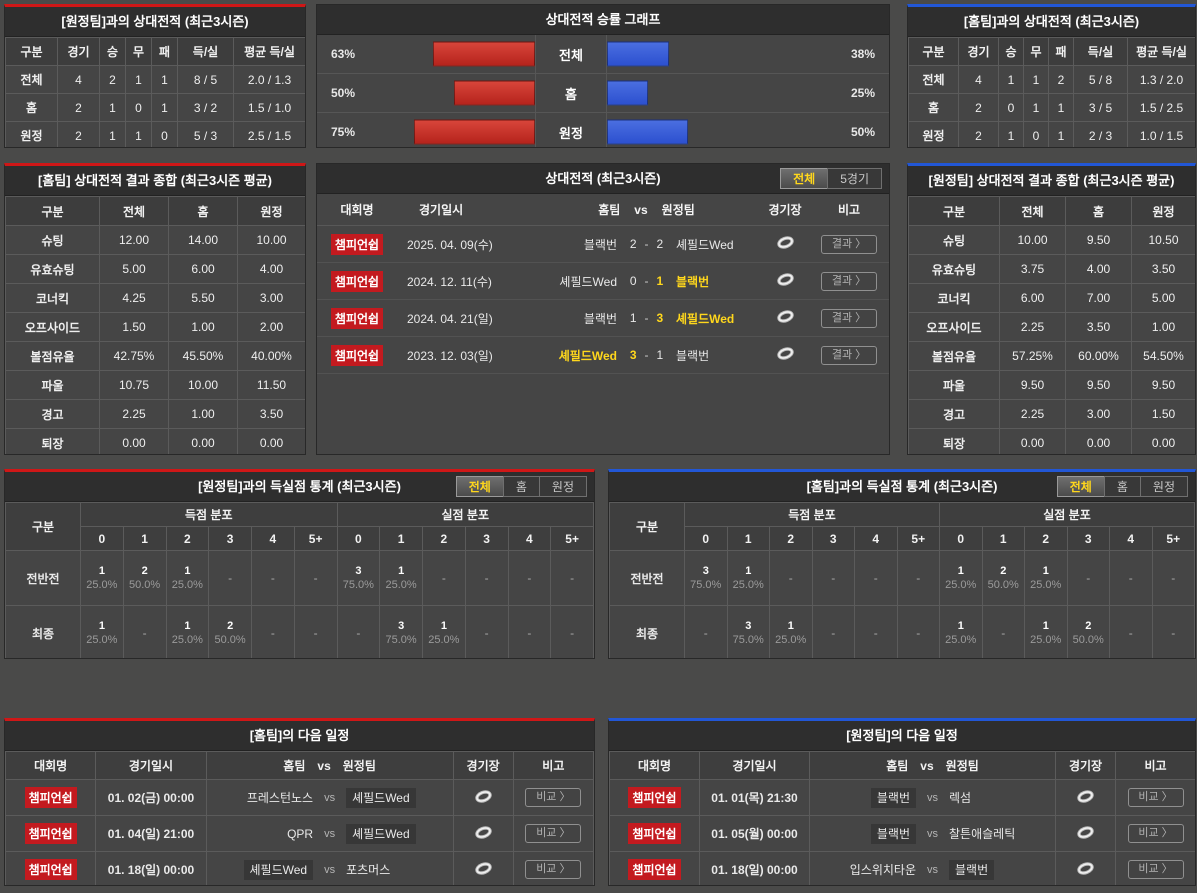  I want to click on header-row: 구분 득점 분포 실점 분포, so click(299, 526).